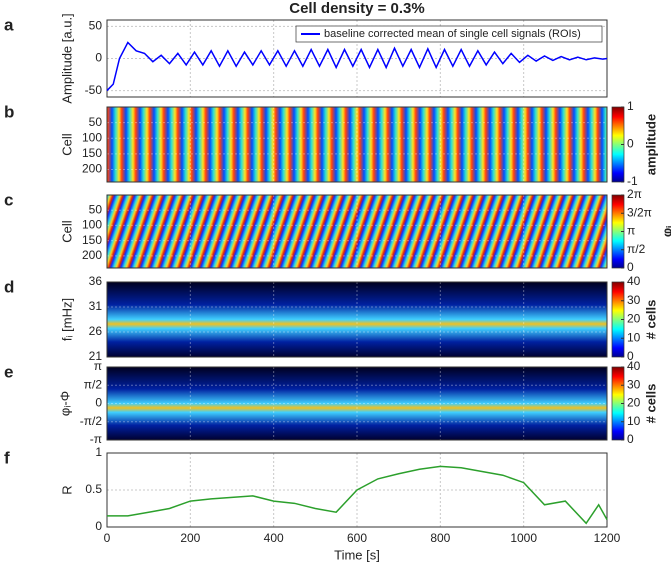 The height and width of the screenshot is (578, 671). I want to click on colorbar-tick-label: 2π, so click(634, 194).